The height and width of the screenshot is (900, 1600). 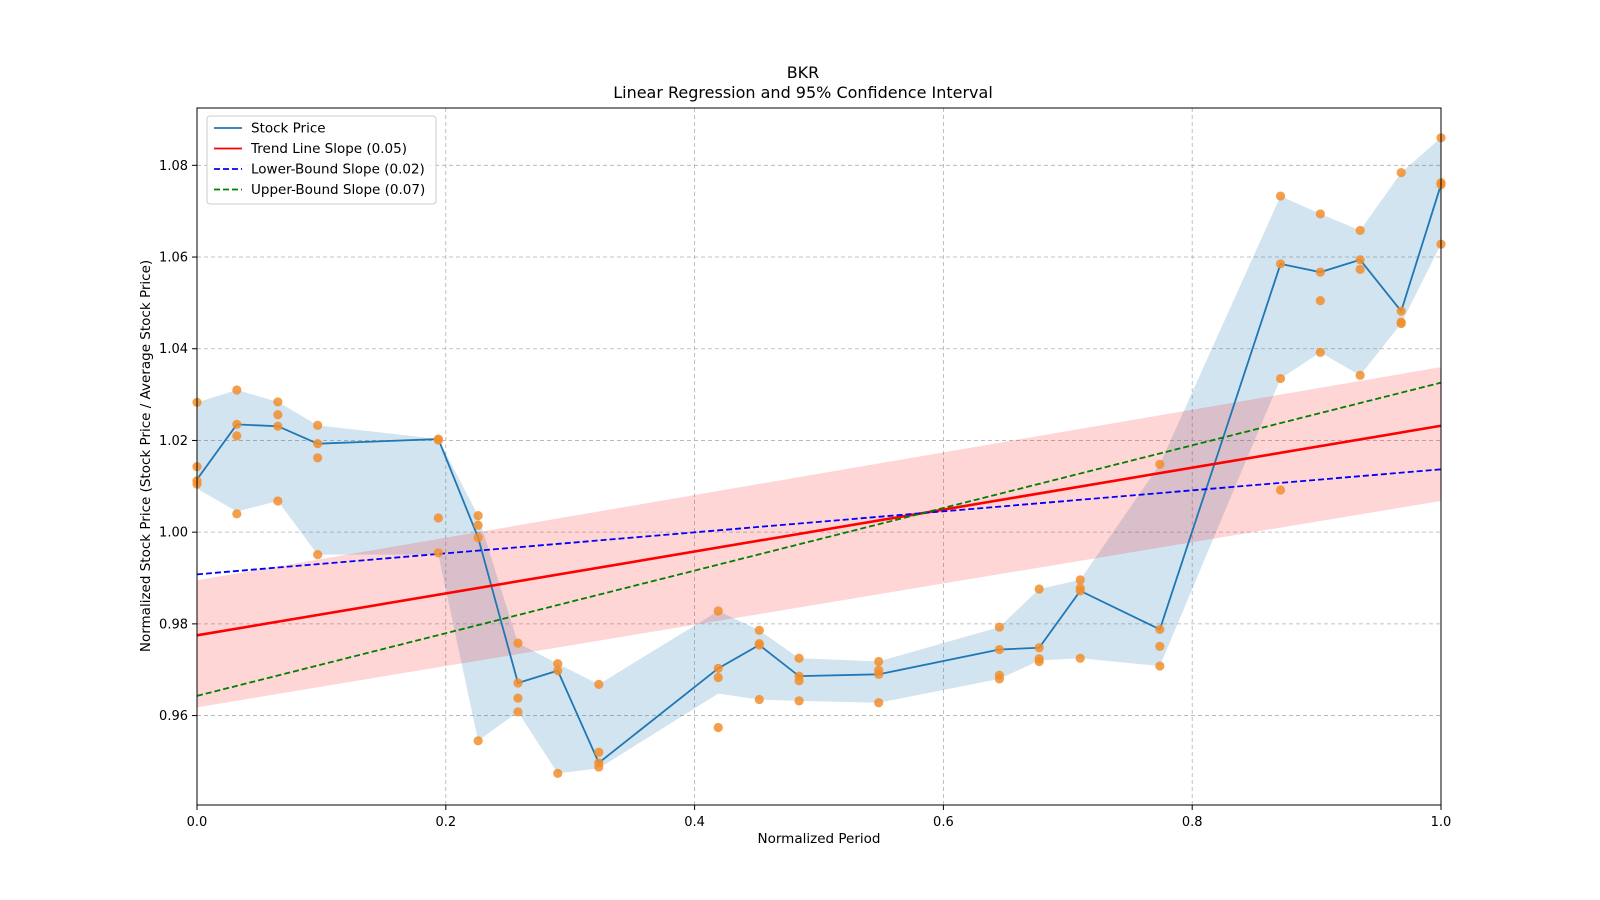 What do you see at coordinates (328, 149) in the screenshot?
I see `legend-label-trend-line: Trend Line Slope (0.05)` at bounding box center [328, 149].